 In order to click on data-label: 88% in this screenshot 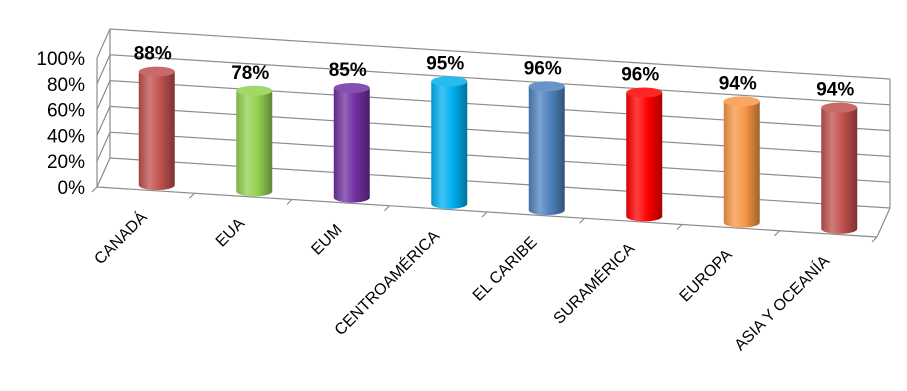, I will do `click(153, 54)`.